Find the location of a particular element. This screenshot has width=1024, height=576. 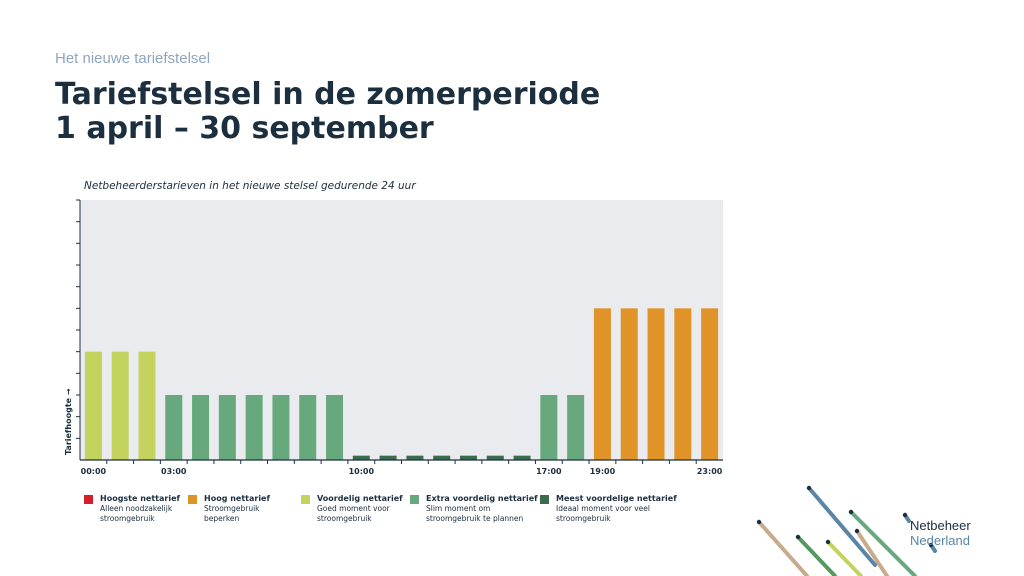

legend-item-hoog: Hoog nettarief Stroomgebruik beperken is located at coordinates (255, 508).